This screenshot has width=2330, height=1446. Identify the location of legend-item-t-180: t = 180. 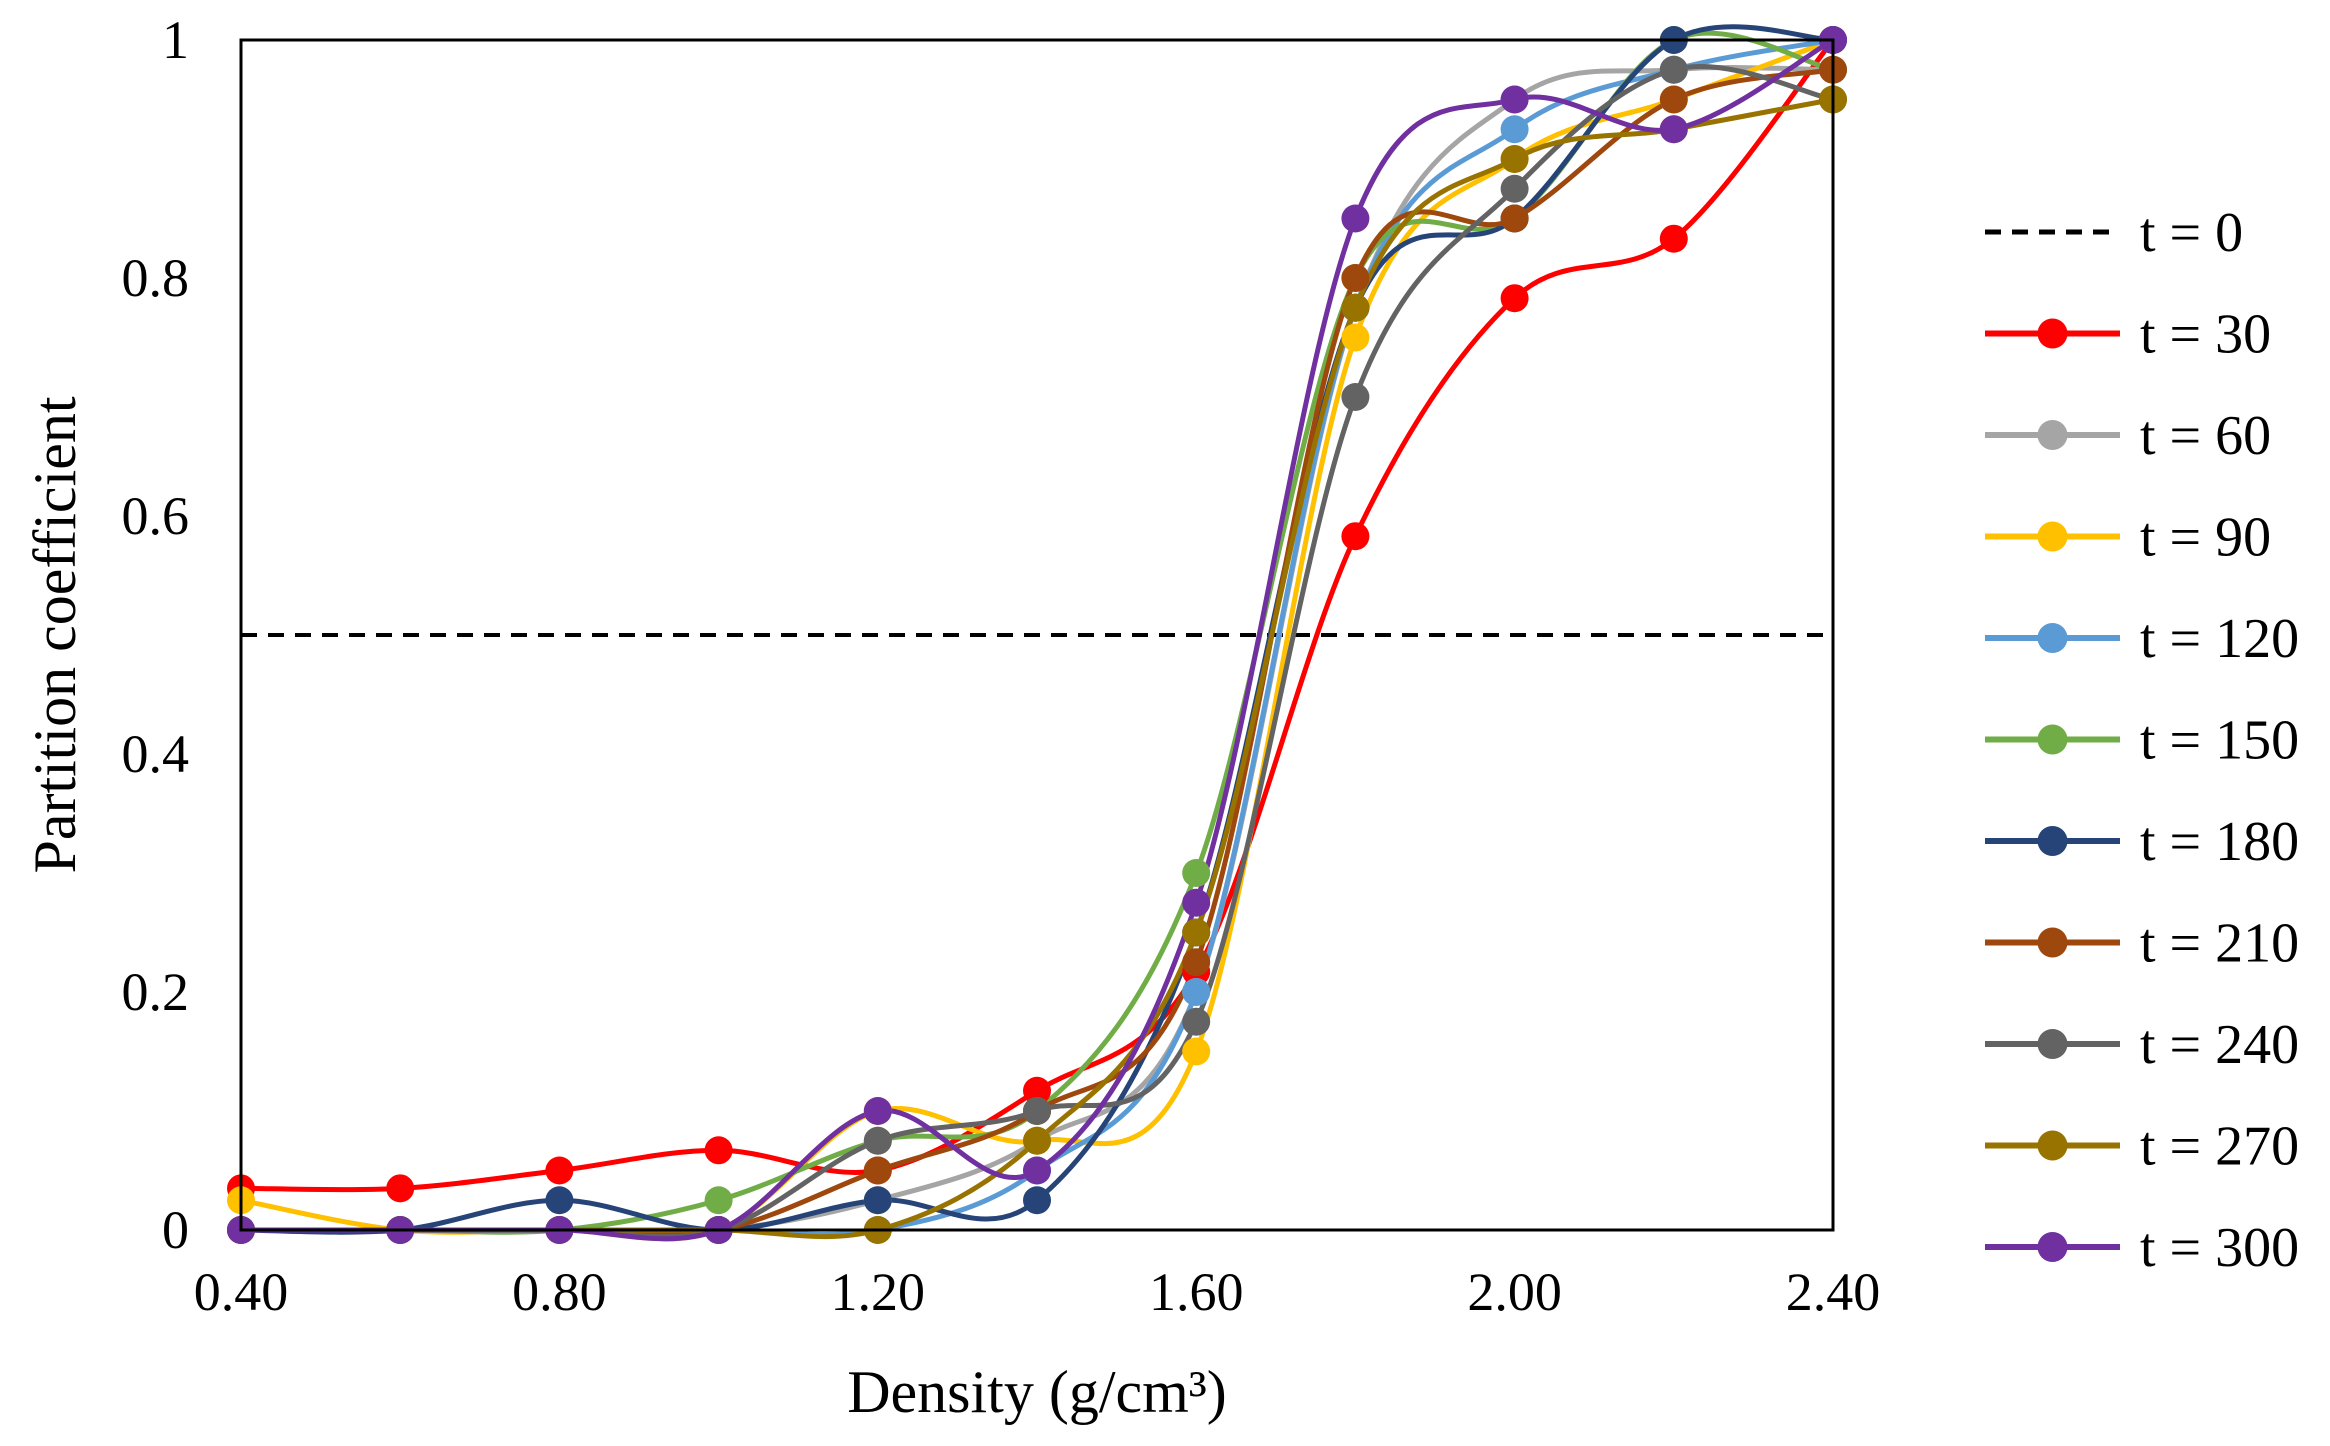
(2142, 842).